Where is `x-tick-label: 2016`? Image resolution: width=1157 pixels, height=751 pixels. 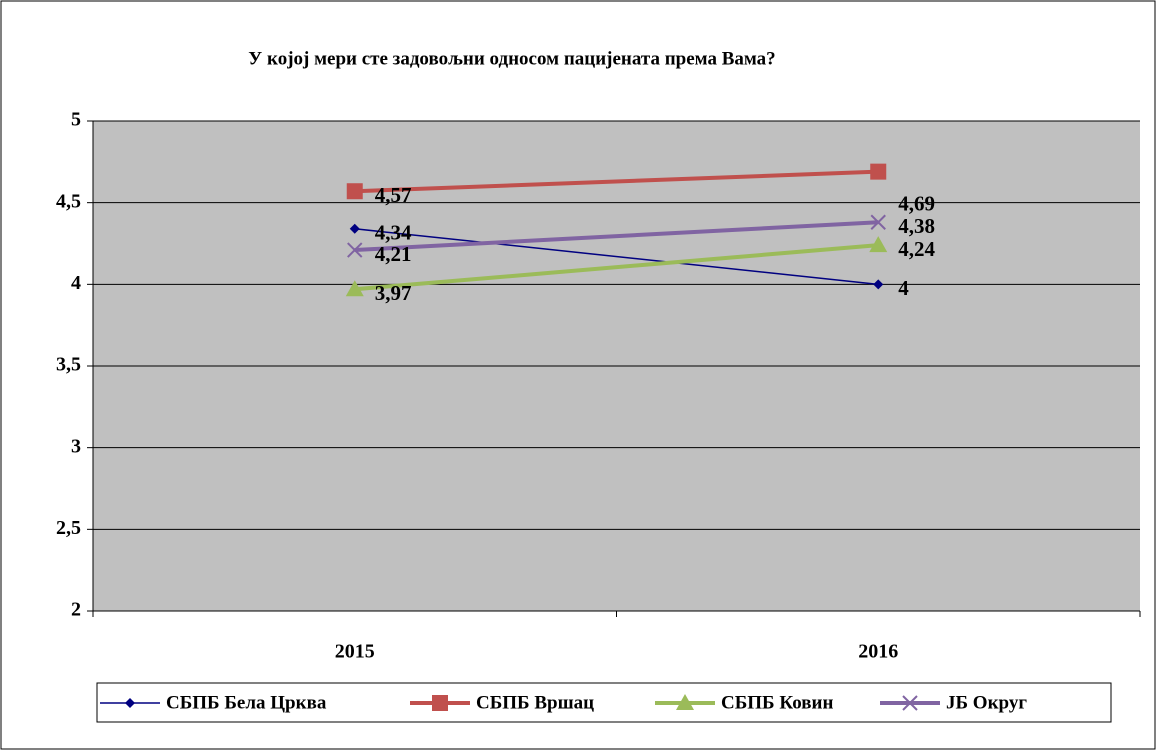
x-tick-label: 2016 is located at coordinates (878, 652).